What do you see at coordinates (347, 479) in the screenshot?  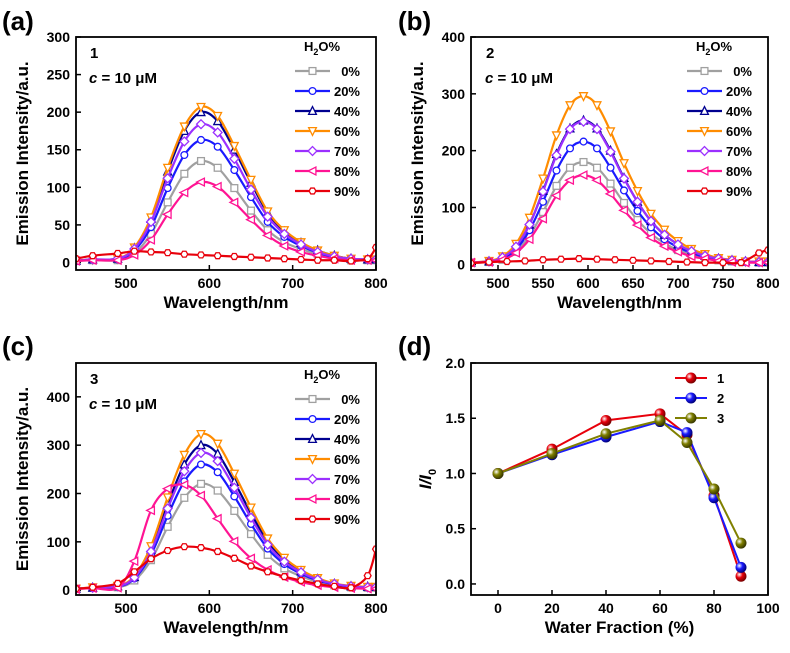 I see `legend-entry-label: 70%` at bounding box center [347, 479].